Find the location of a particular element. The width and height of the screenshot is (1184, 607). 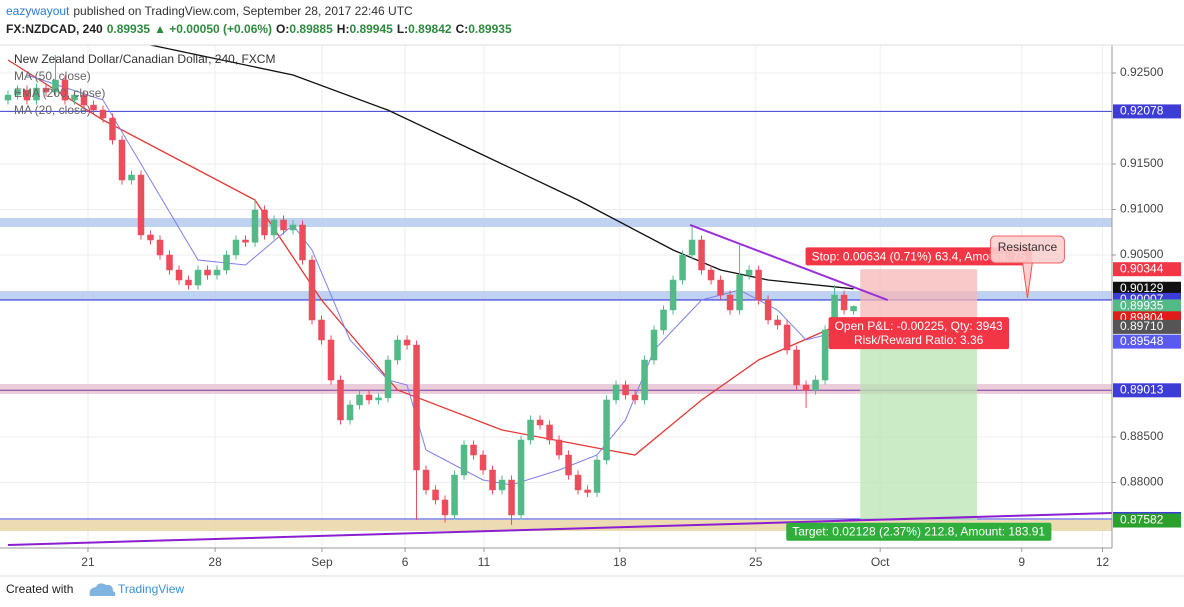

ohlc-value: 0.89945 is located at coordinates (371, 29).